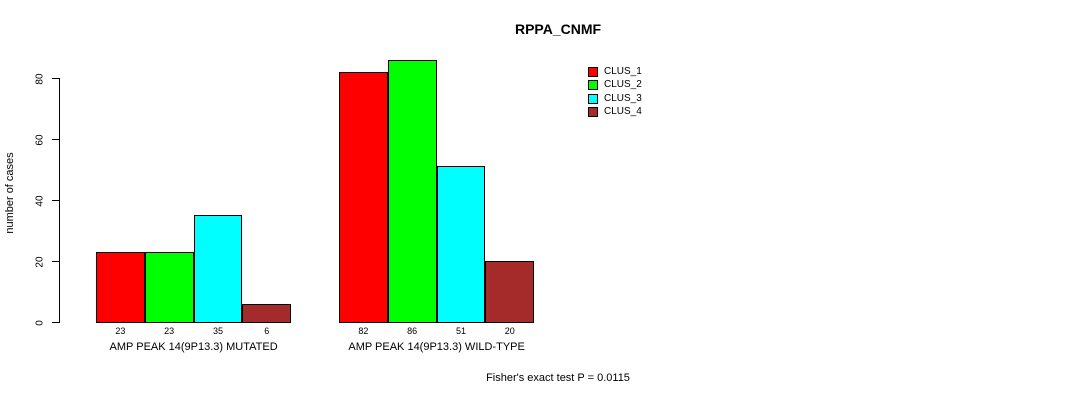 The height and width of the screenshot is (400, 1090). I want to click on legend-item: CLUS_2, so click(615, 85).